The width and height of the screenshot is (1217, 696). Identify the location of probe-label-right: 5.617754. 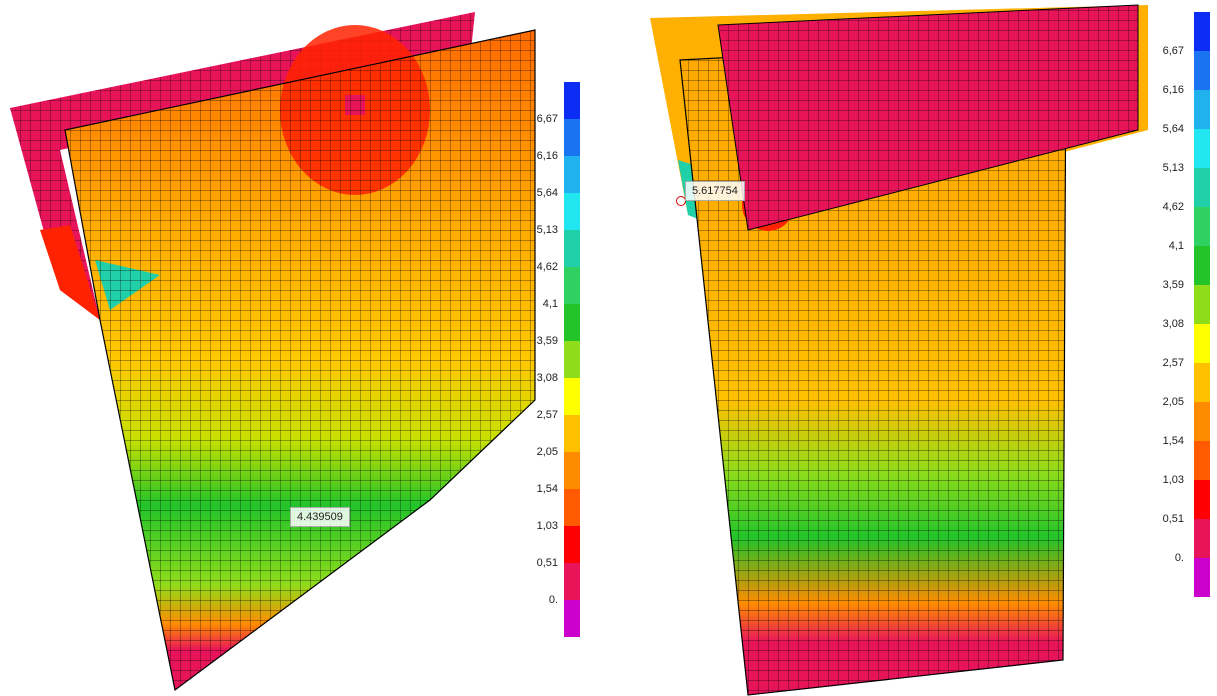
(715, 191).